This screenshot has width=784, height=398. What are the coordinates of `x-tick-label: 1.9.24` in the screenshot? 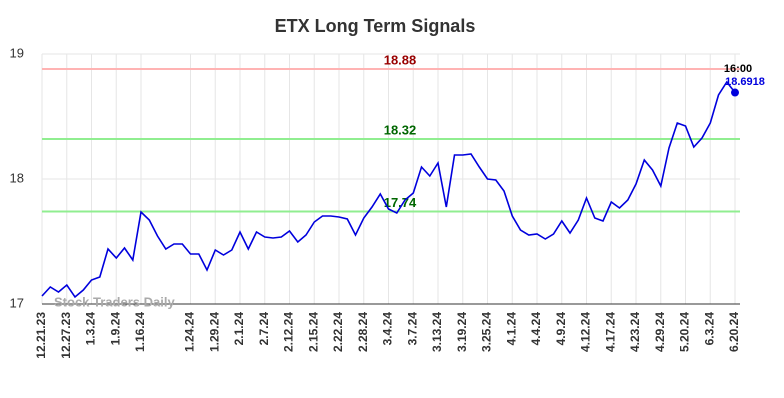 It's located at (115, 329).